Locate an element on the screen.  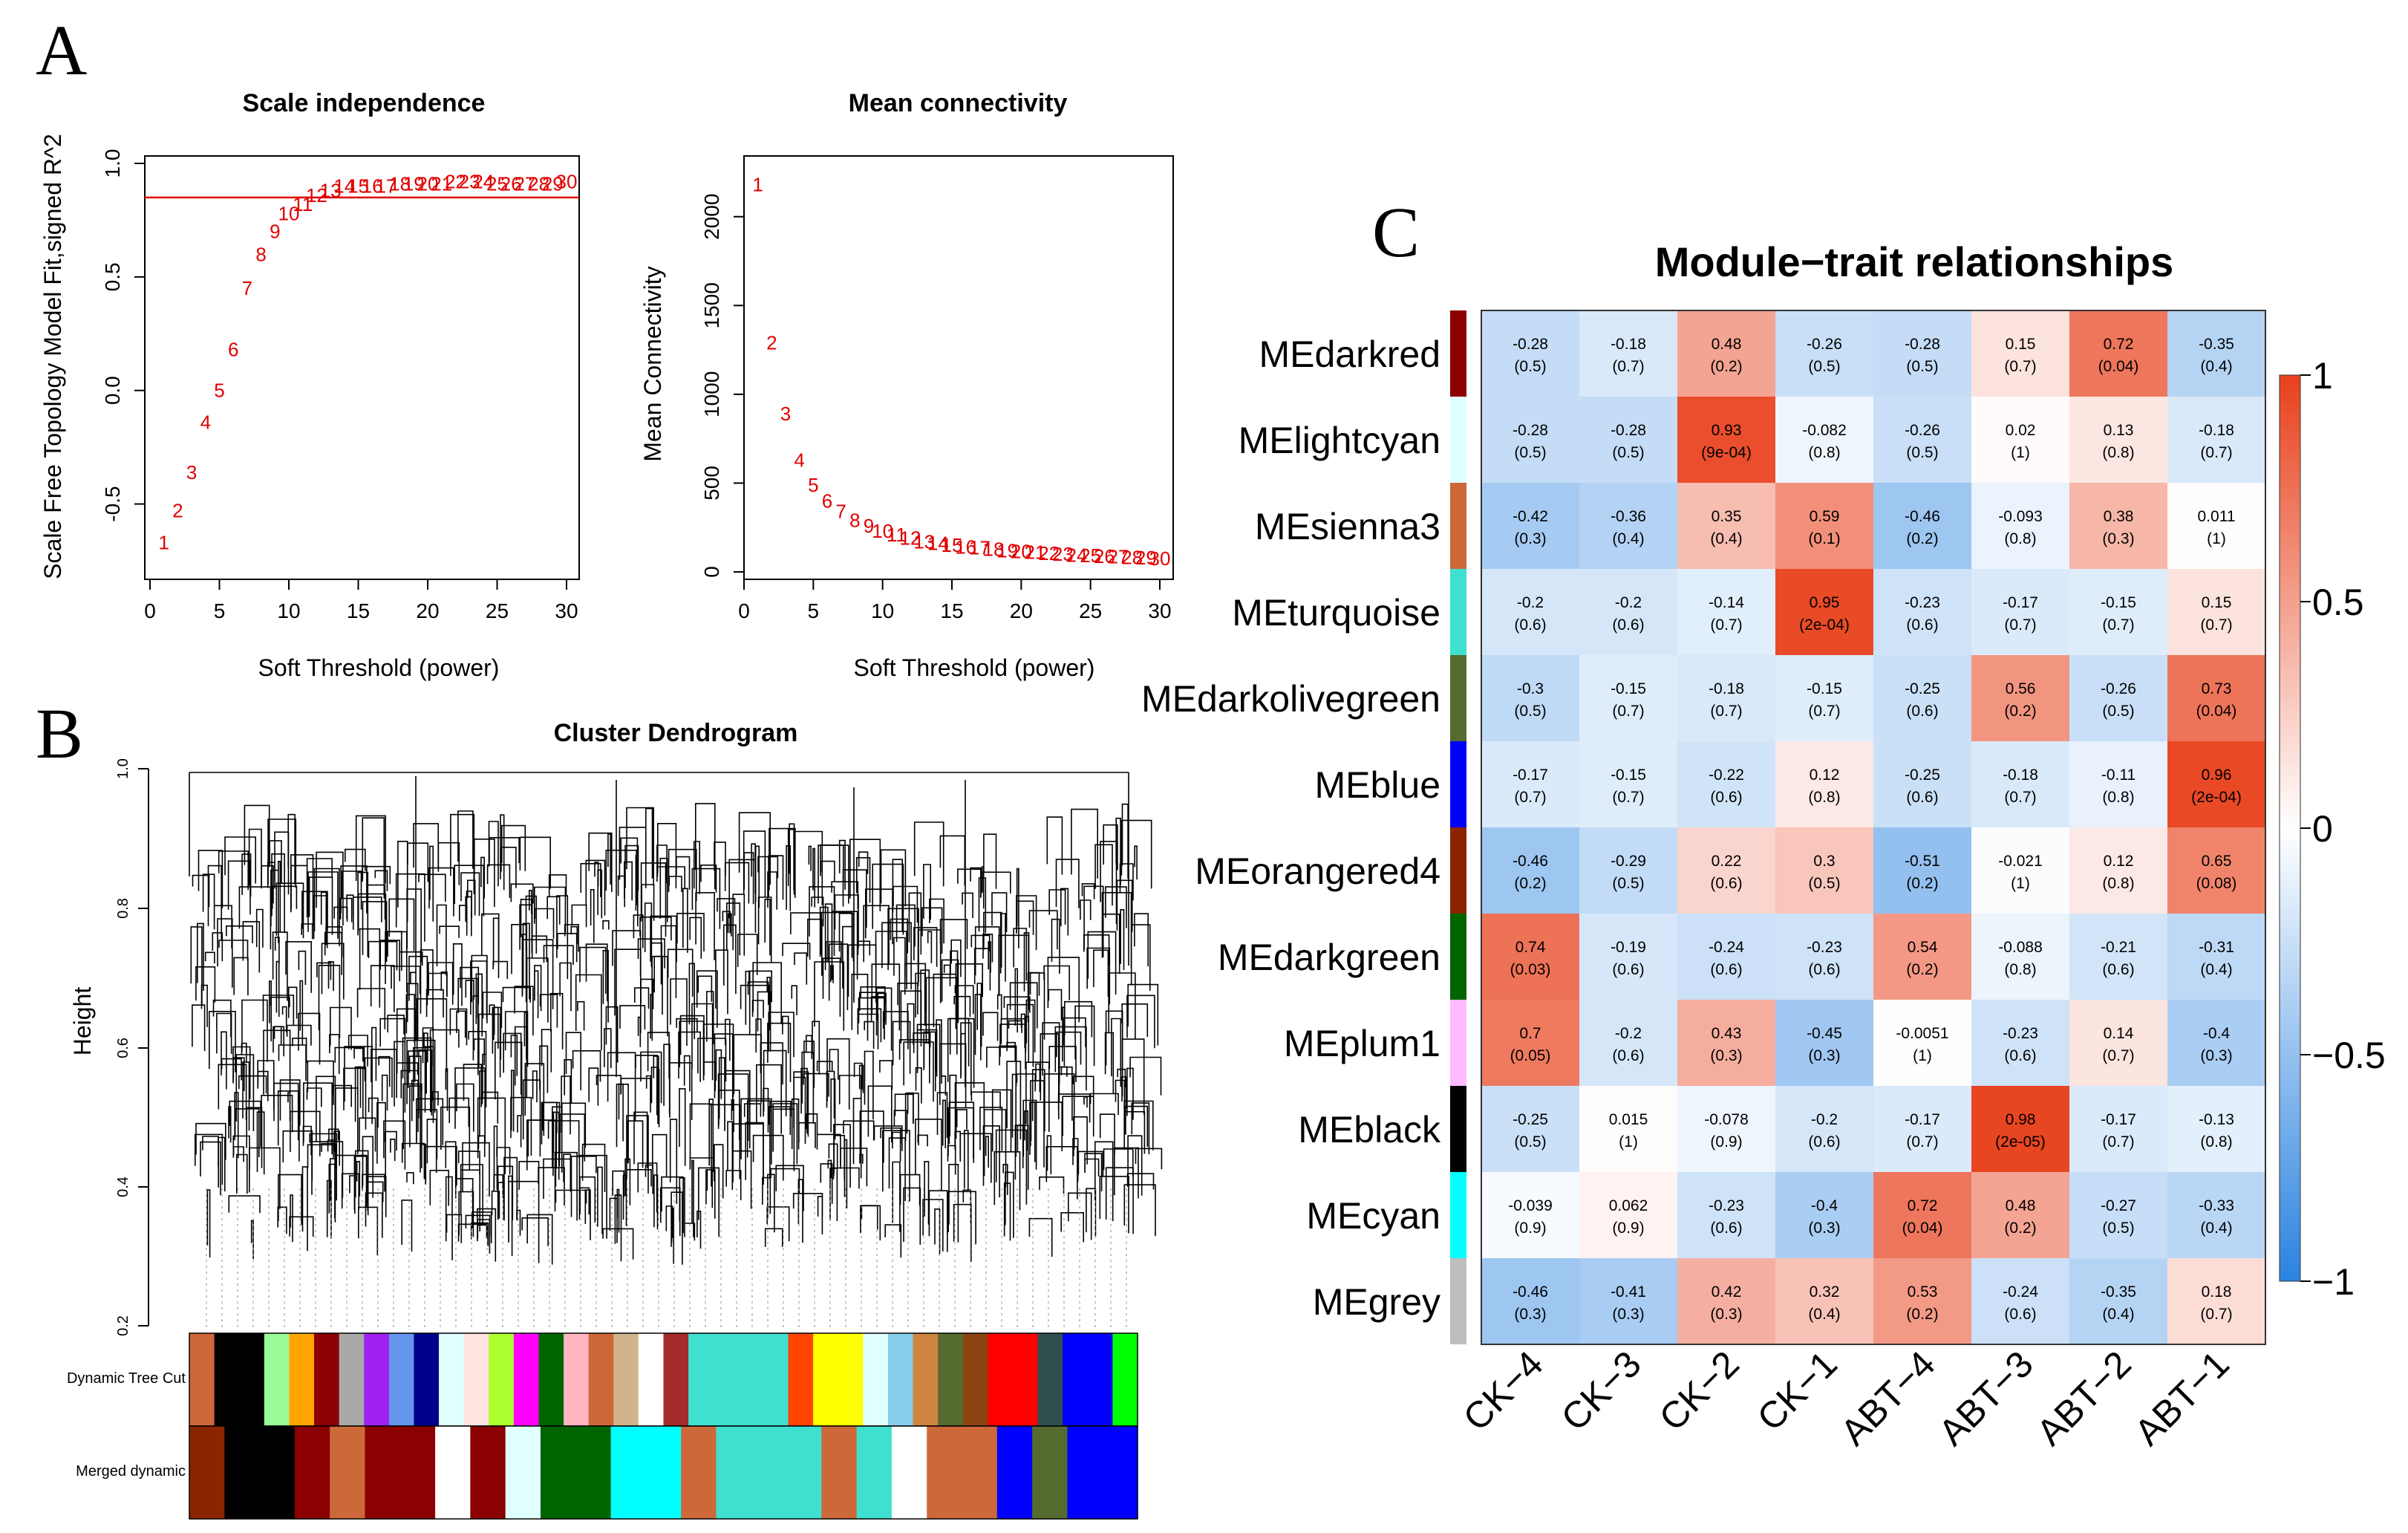
mean-connectivity-point-label: 22 is located at coordinates (1049, 553).